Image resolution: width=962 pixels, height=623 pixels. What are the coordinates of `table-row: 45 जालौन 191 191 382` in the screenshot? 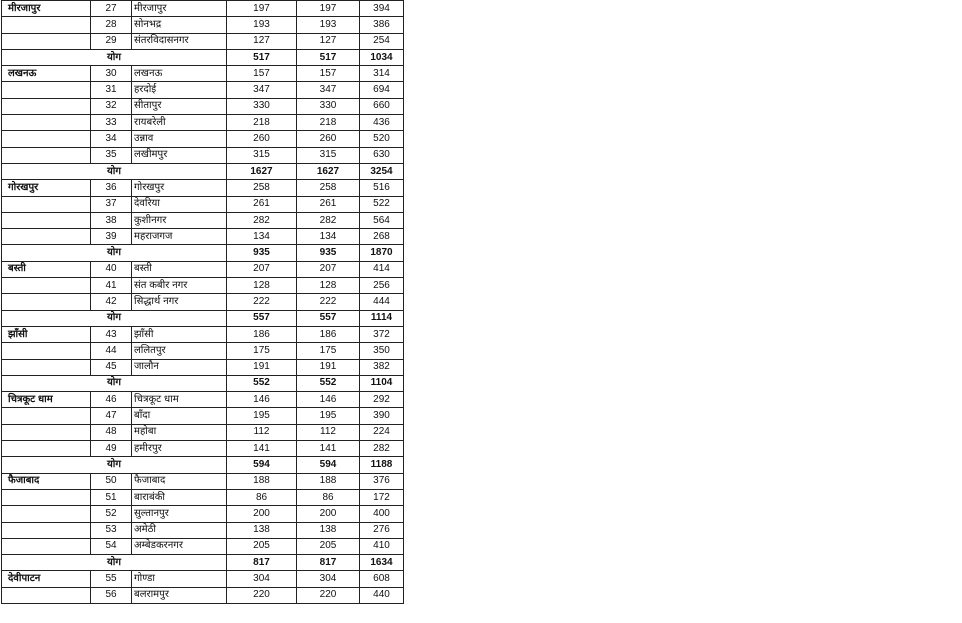 It's located at (202, 367).